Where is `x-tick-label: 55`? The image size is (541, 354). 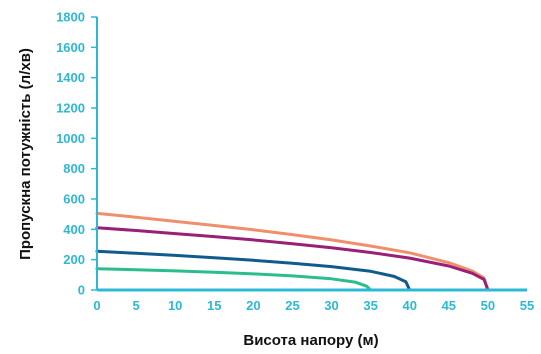
x-tick-label: 55 is located at coordinates (527, 305).